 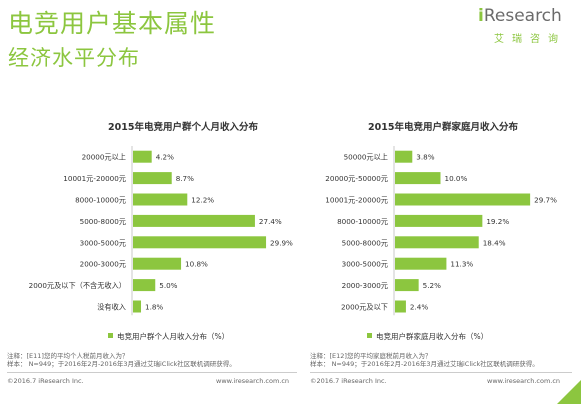 I want to click on right-footer-divider, so click(x=441, y=372).